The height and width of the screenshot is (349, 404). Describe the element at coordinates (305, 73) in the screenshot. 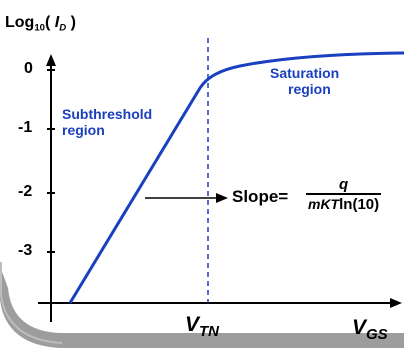

I see `saturation-line1: Saturation` at that location.